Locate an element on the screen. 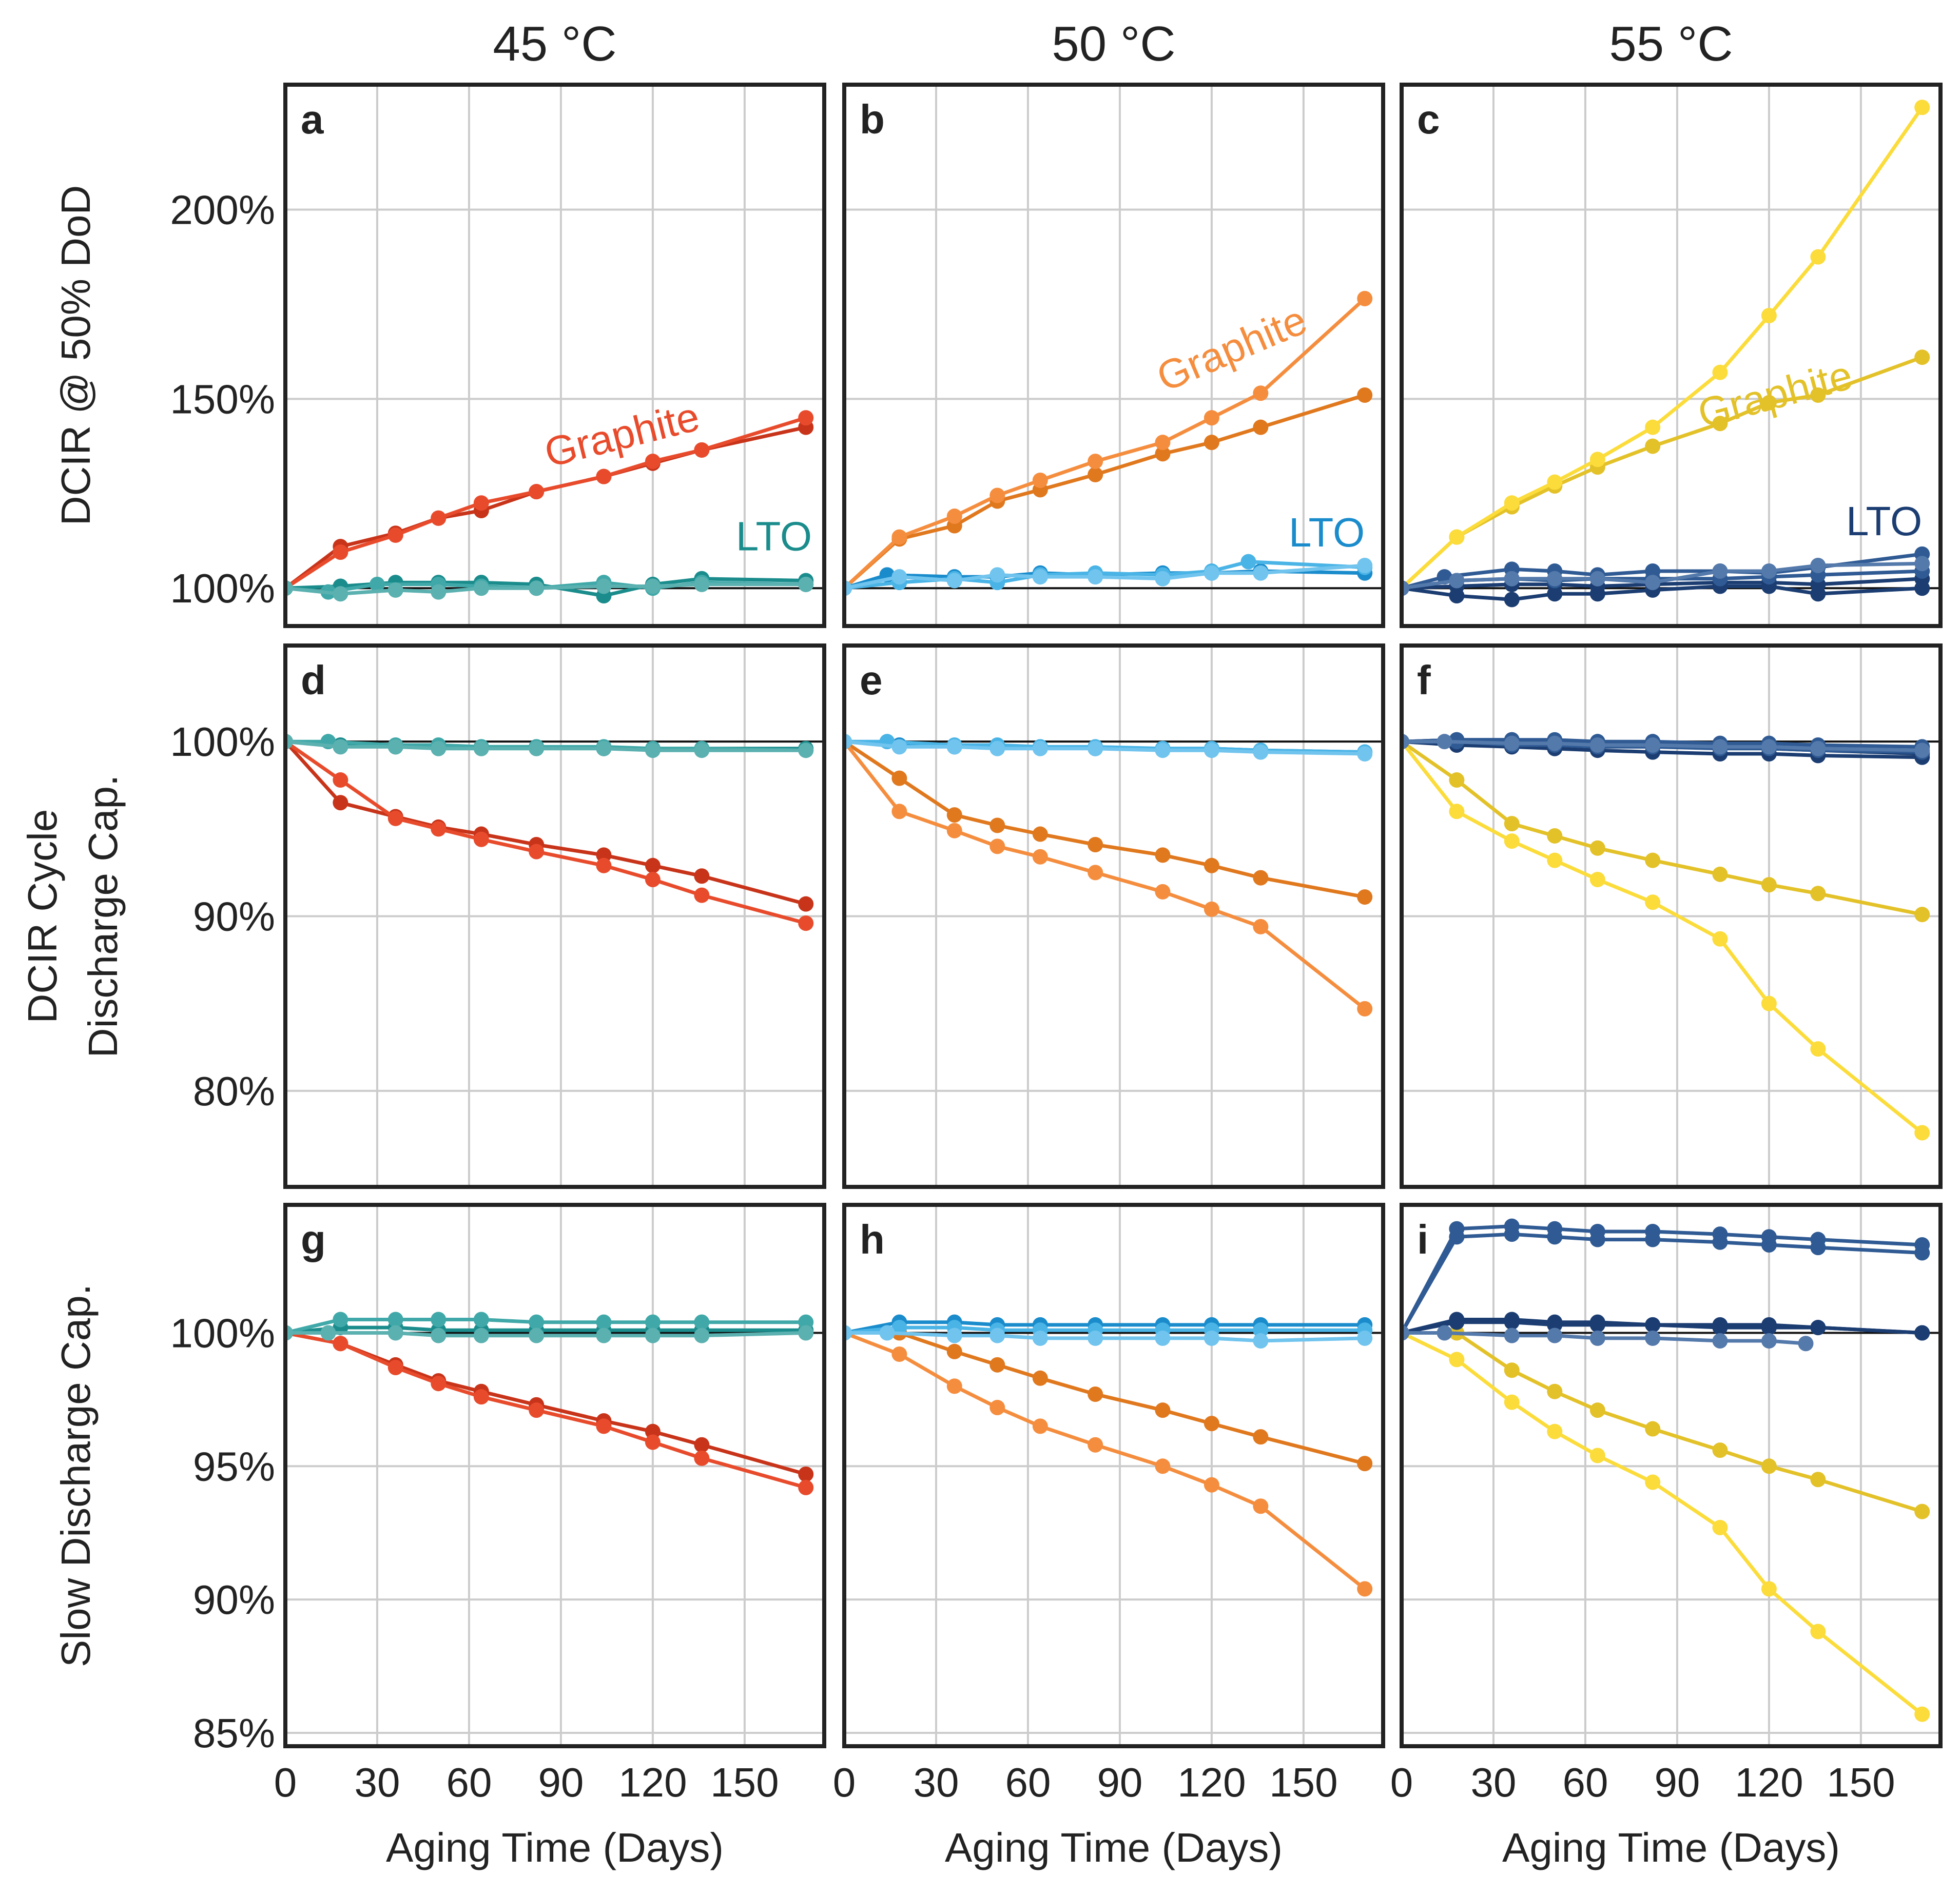 This screenshot has height=1894, width=1960. x-tick-label: 90 is located at coordinates (561, 1782).